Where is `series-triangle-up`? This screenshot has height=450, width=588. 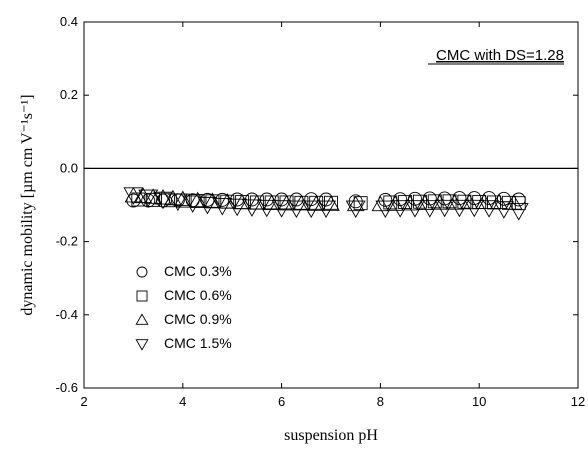 series-triangle-up is located at coordinates (323, 199).